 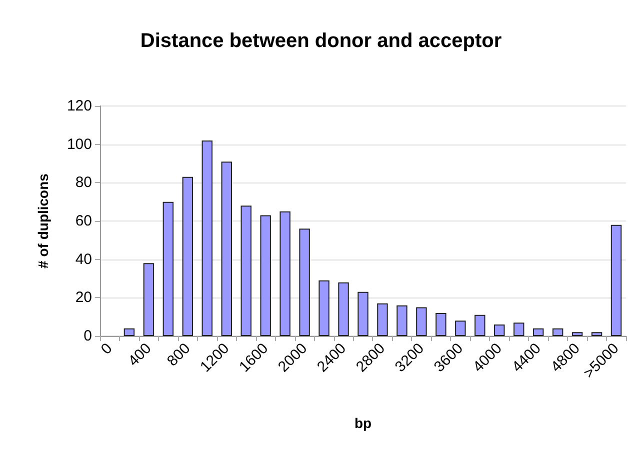 I want to click on y-tick-label: 120, so click(x=79, y=106).